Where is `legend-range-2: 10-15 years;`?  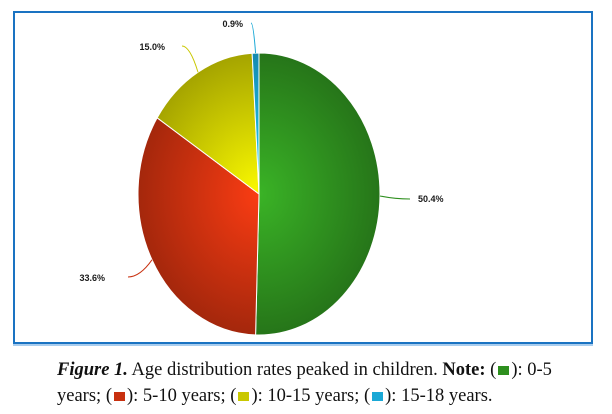
legend-range-2: 10-15 years; is located at coordinates (313, 396).